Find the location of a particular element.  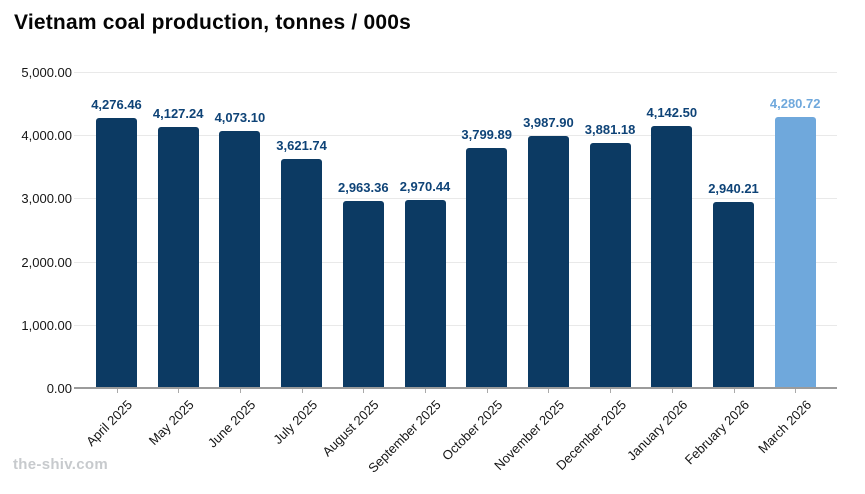

bar-value-label: 2,963.36 is located at coordinates (363, 187).